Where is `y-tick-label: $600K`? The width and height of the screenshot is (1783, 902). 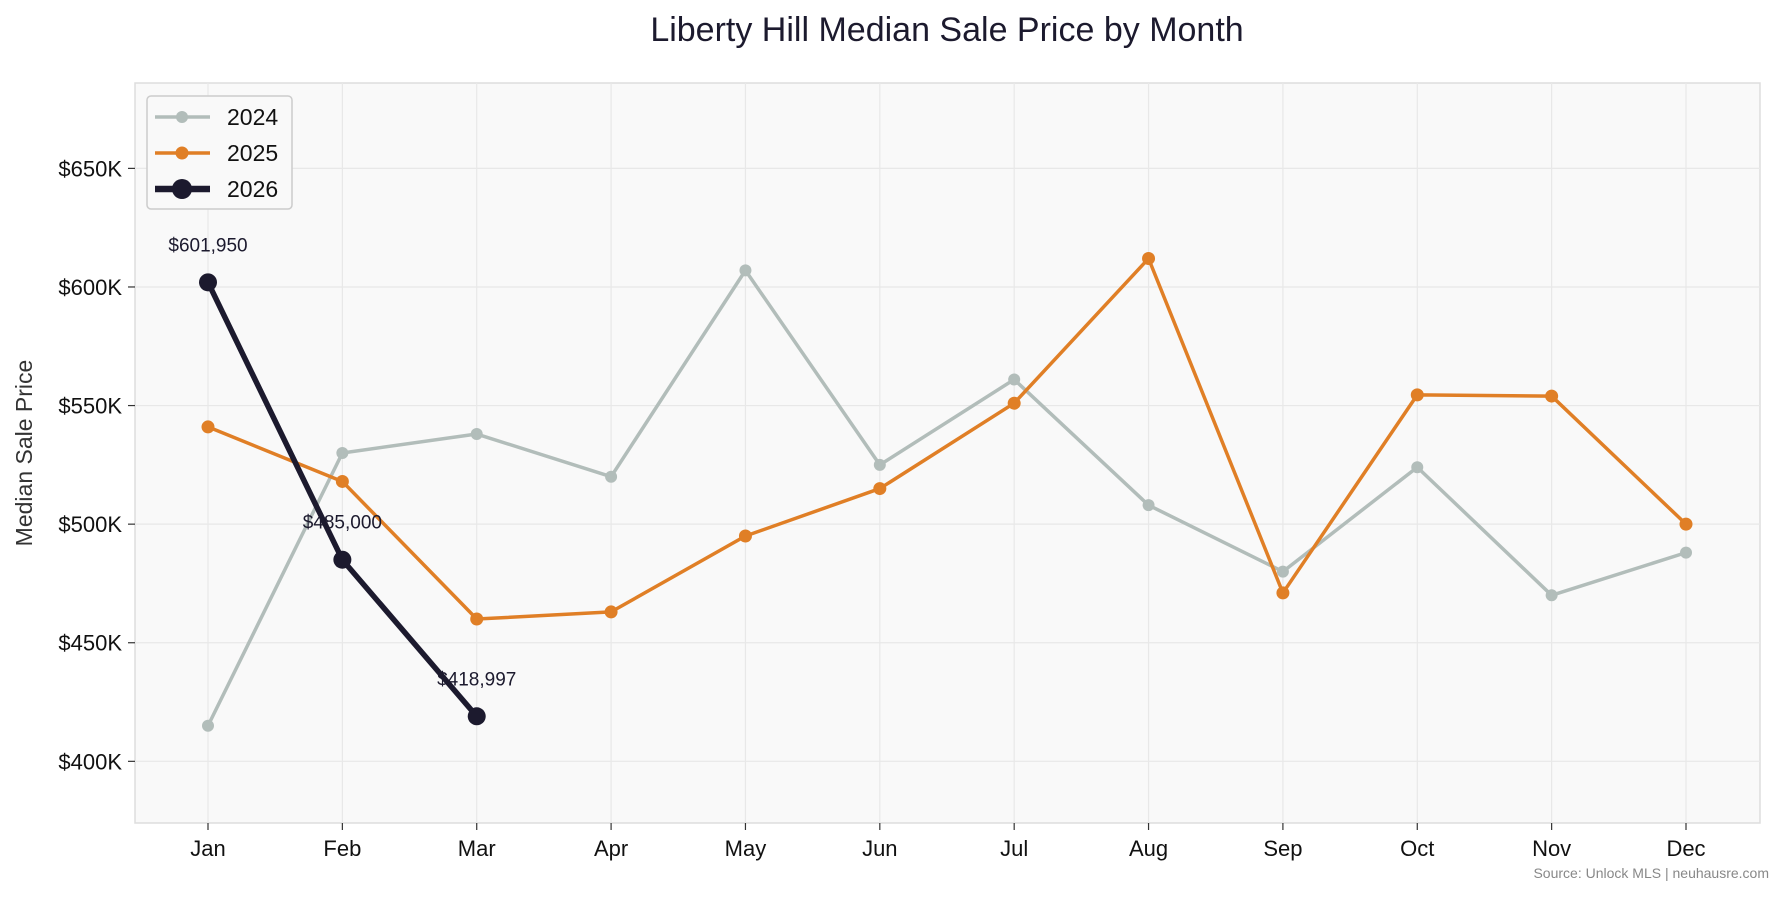 y-tick-label: $600K is located at coordinates (90, 287).